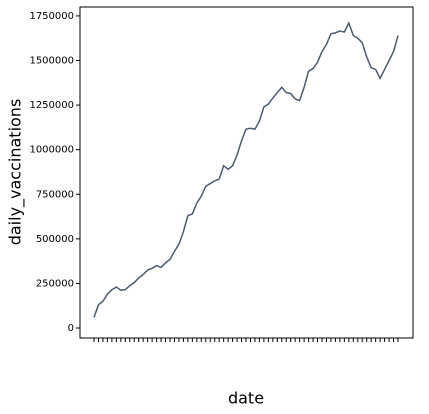 This screenshot has height=414, width=429. What do you see at coordinates (71, 328) in the screenshot?
I see `y-tick-label: 0` at bounding box center [71, 328].